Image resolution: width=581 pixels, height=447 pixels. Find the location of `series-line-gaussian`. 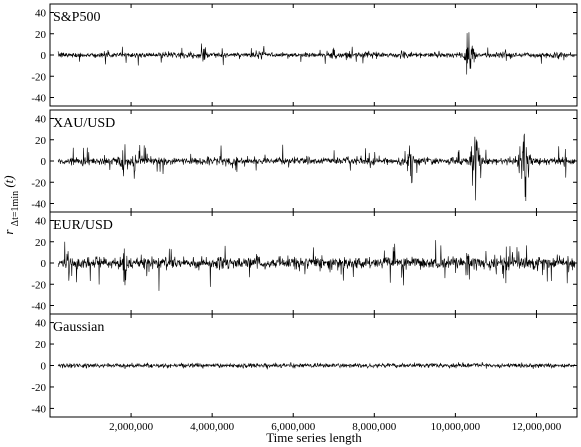

series-line-gaussian is located at coordinates (316, 365).